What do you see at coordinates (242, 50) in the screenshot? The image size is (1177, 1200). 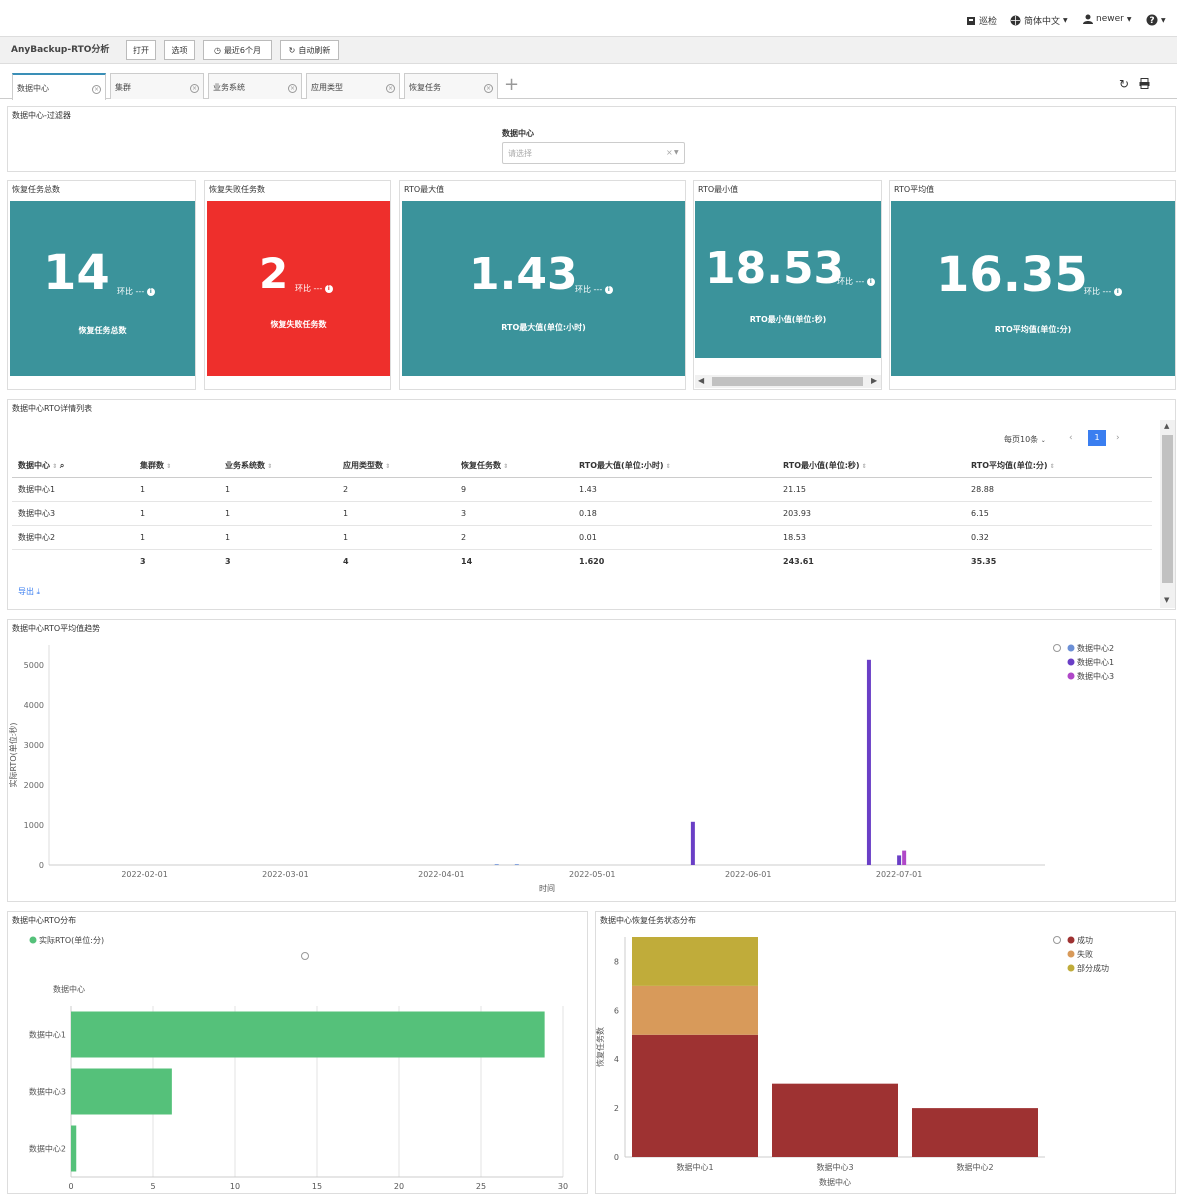 I see `time-range-label: 最近6个月` at bounding box center [242, 50].